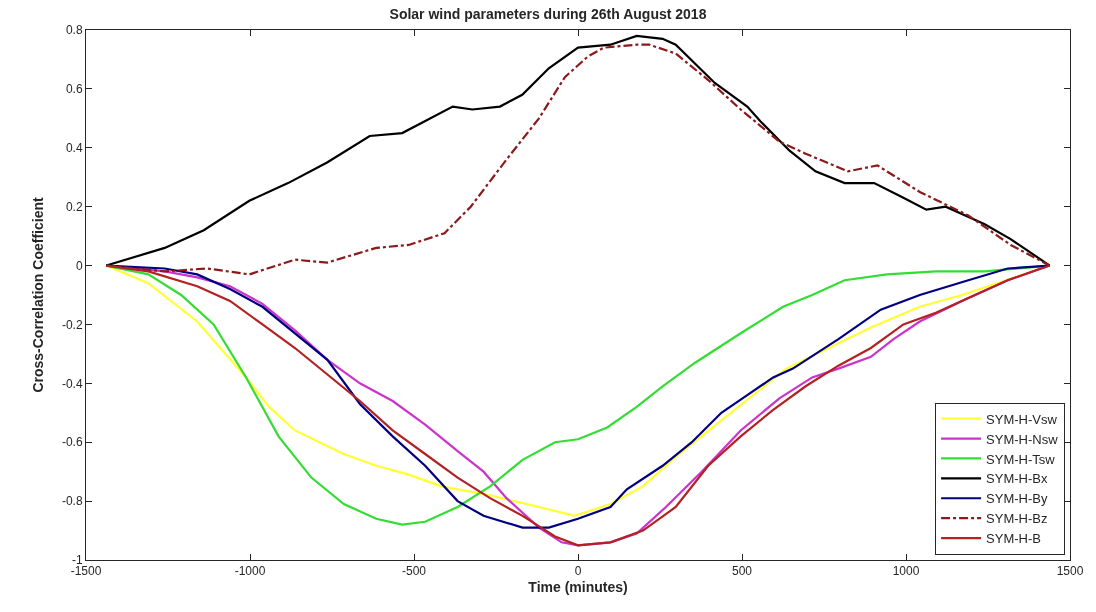  What do you see at coordinates (1013, 539) in the screenshot?
I see `legend-label: SYM-H-B` at bounding box center [1013, 539].